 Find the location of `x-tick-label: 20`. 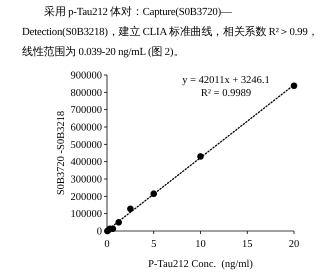

x-tick-label: 20 is located at coordinates (294, 244).